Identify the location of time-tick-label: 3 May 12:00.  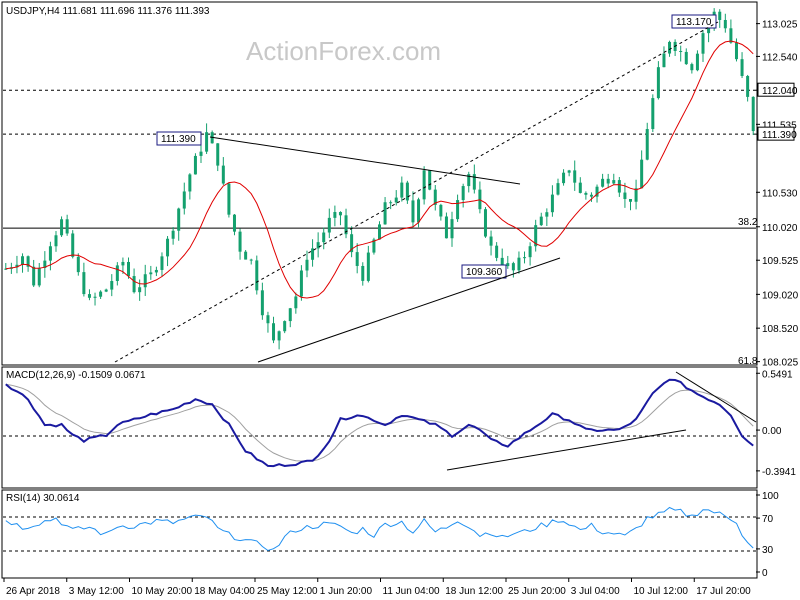
(96, 591).